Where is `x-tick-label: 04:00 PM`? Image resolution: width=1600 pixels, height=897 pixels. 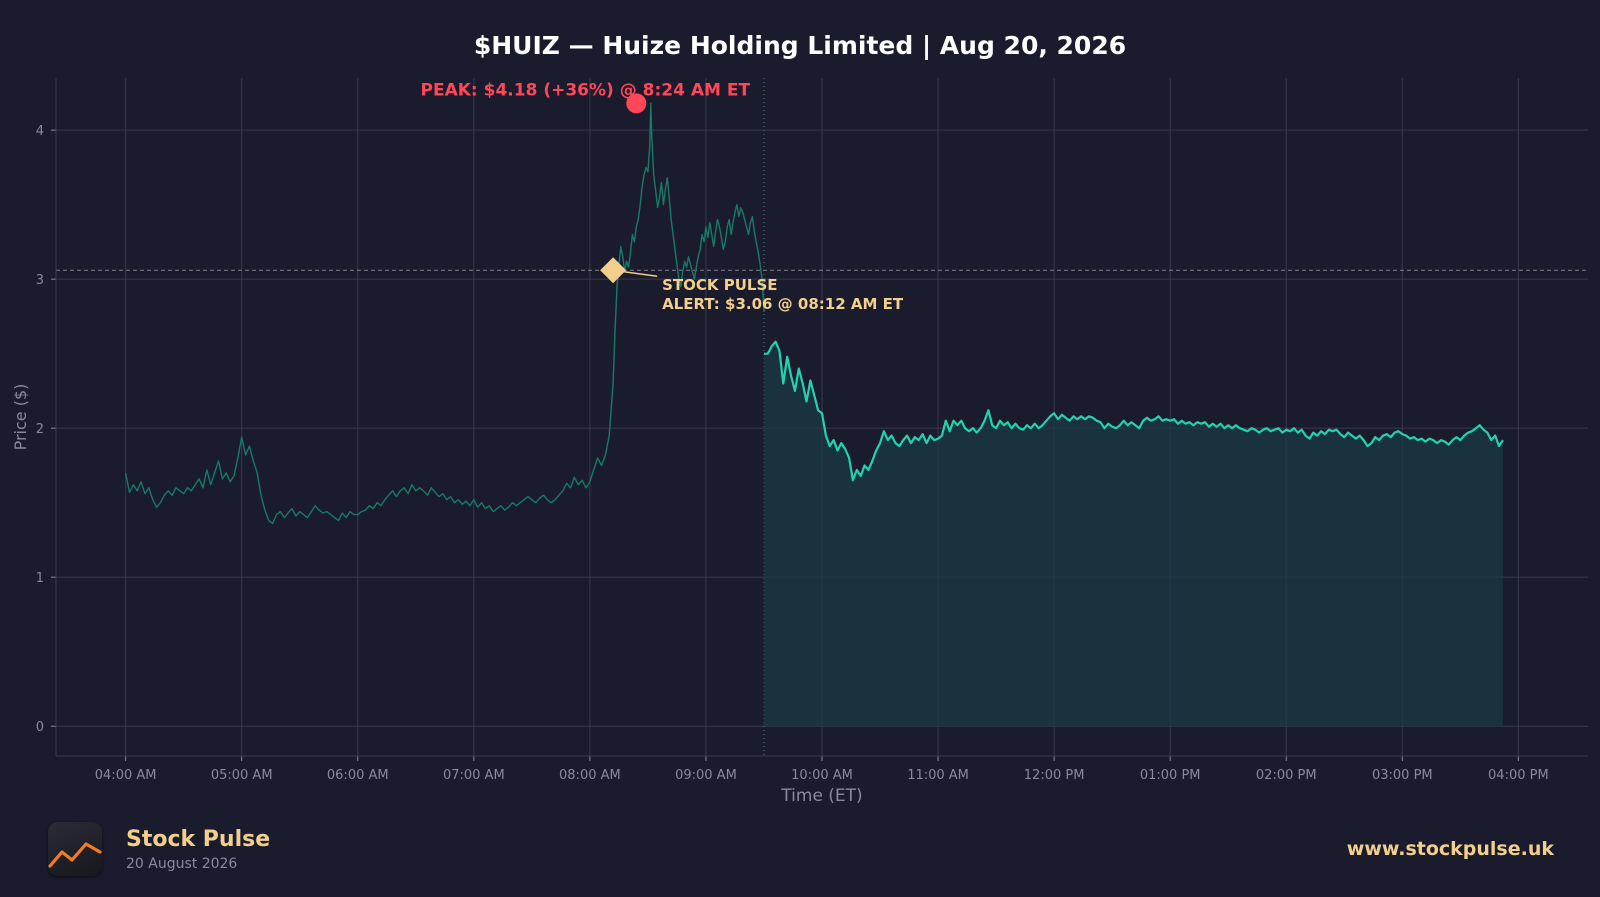
x-tick-label: 04:00 PM is located at coordinates (1518, 775).